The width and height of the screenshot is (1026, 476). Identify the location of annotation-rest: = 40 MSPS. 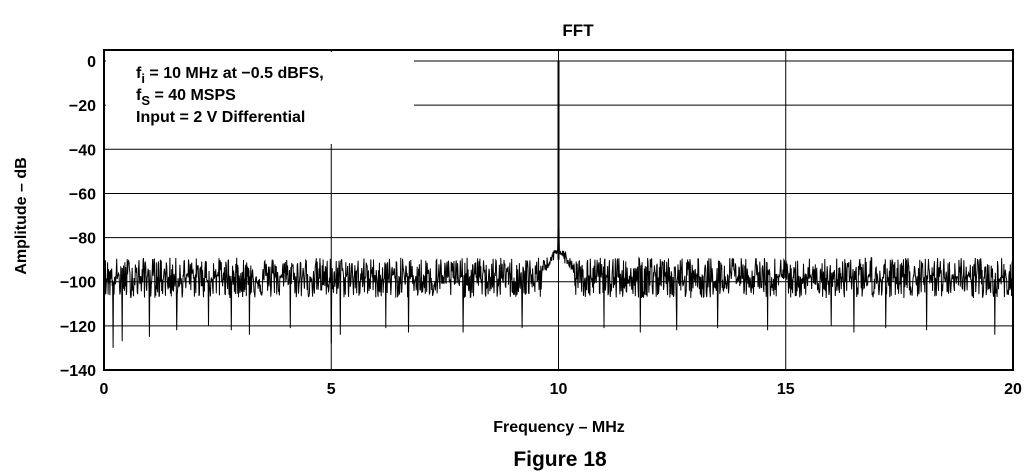
(193, 95).